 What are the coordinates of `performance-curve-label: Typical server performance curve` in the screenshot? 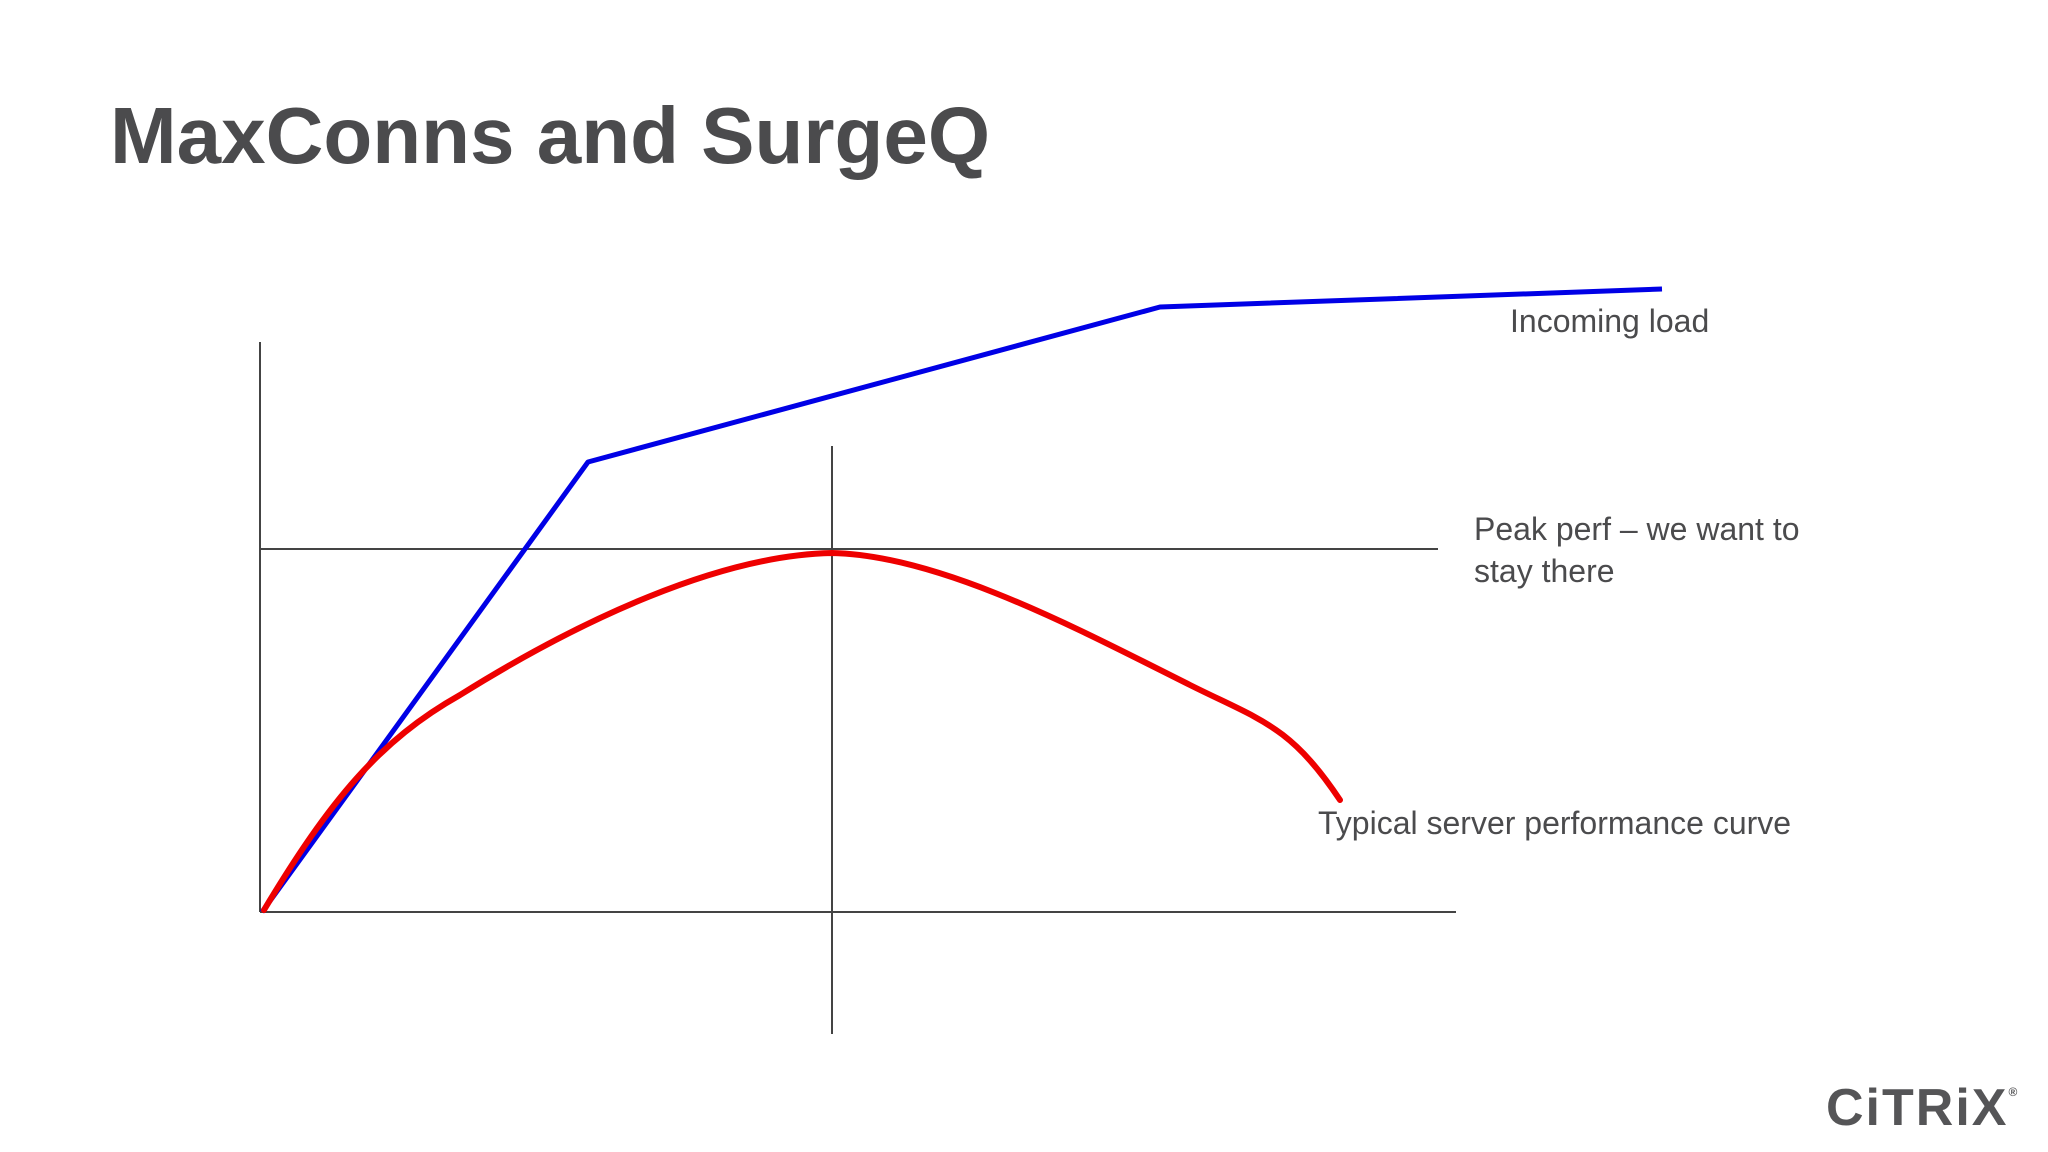 It's located at (1555, 823).